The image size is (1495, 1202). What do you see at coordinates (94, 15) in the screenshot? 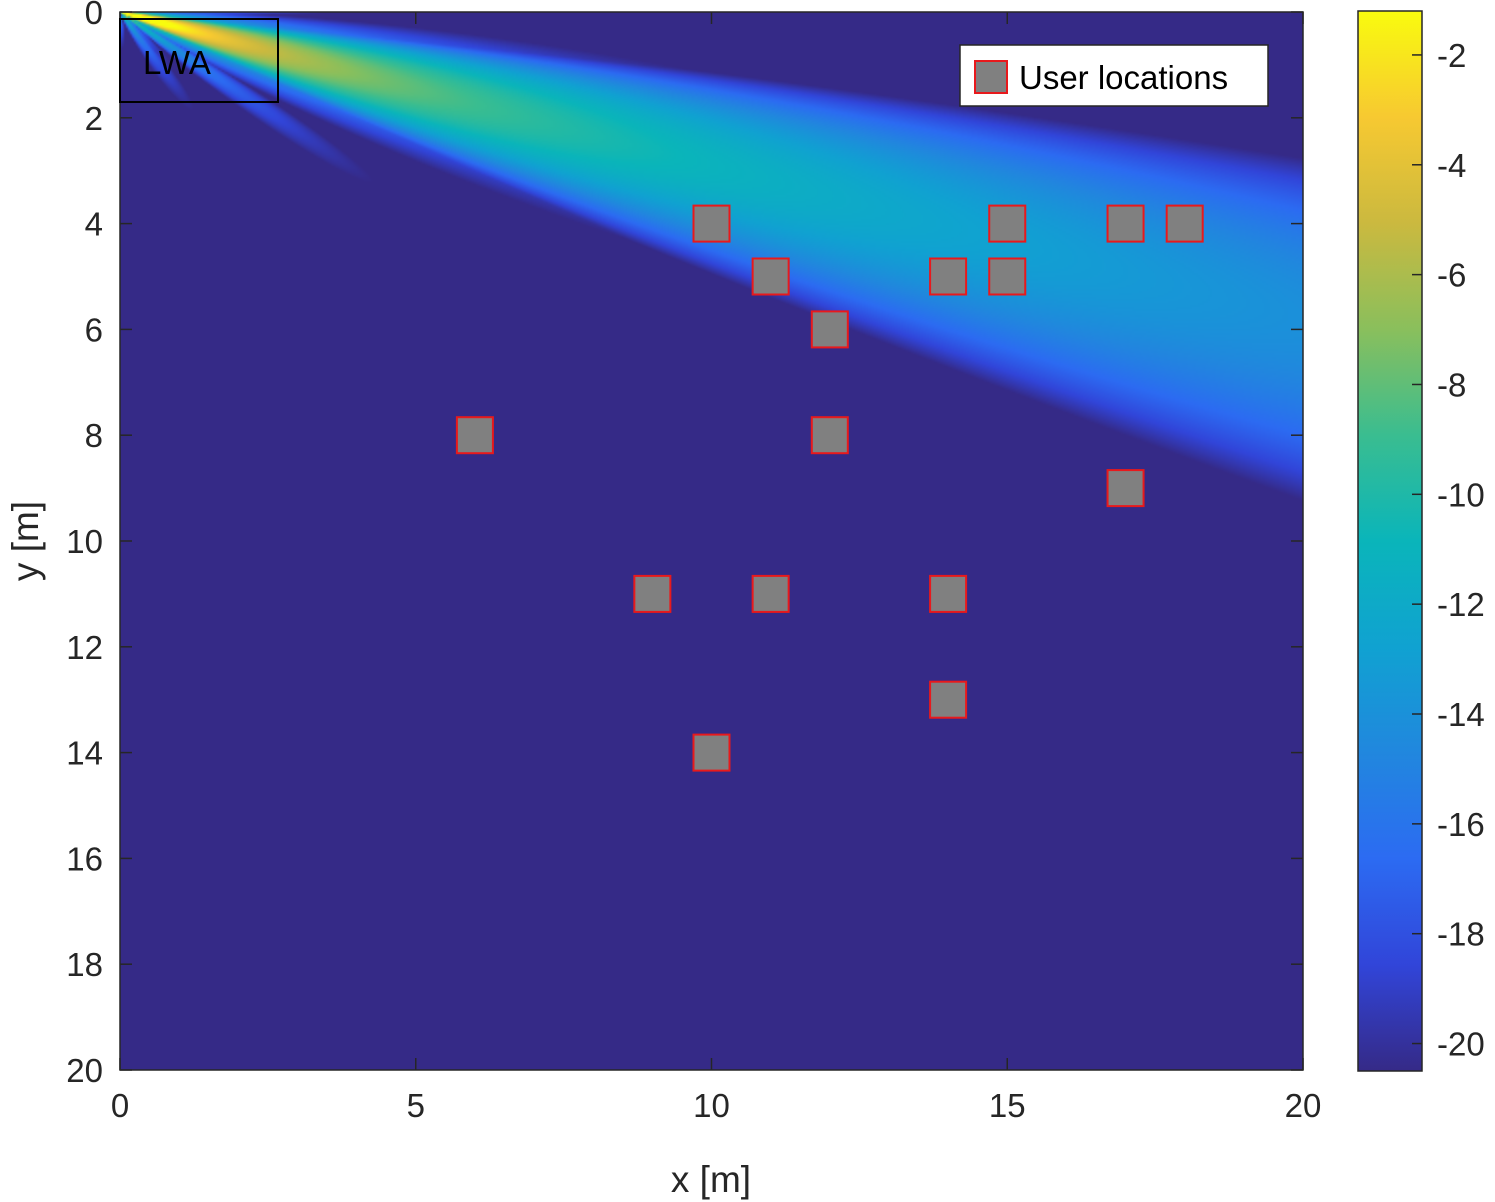
I see `y-tick-label: 0` at bounding box center [94, 15].